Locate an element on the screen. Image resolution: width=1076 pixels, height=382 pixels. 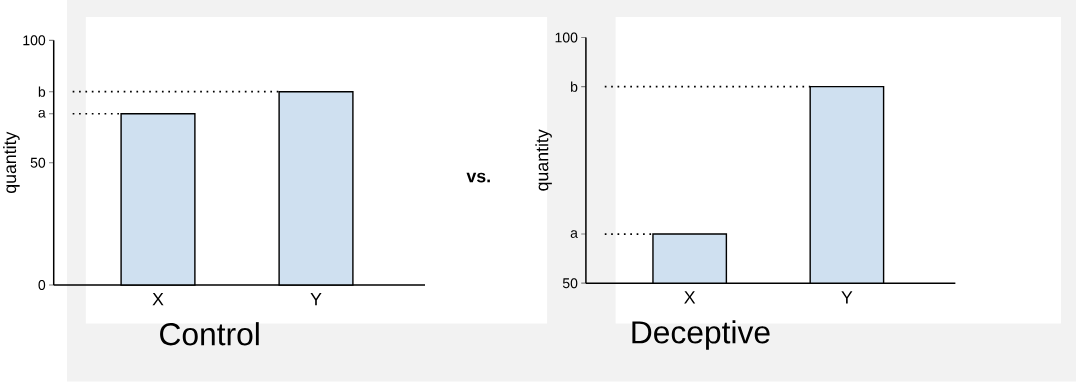
text: Control is located at coordinates (209, 334).